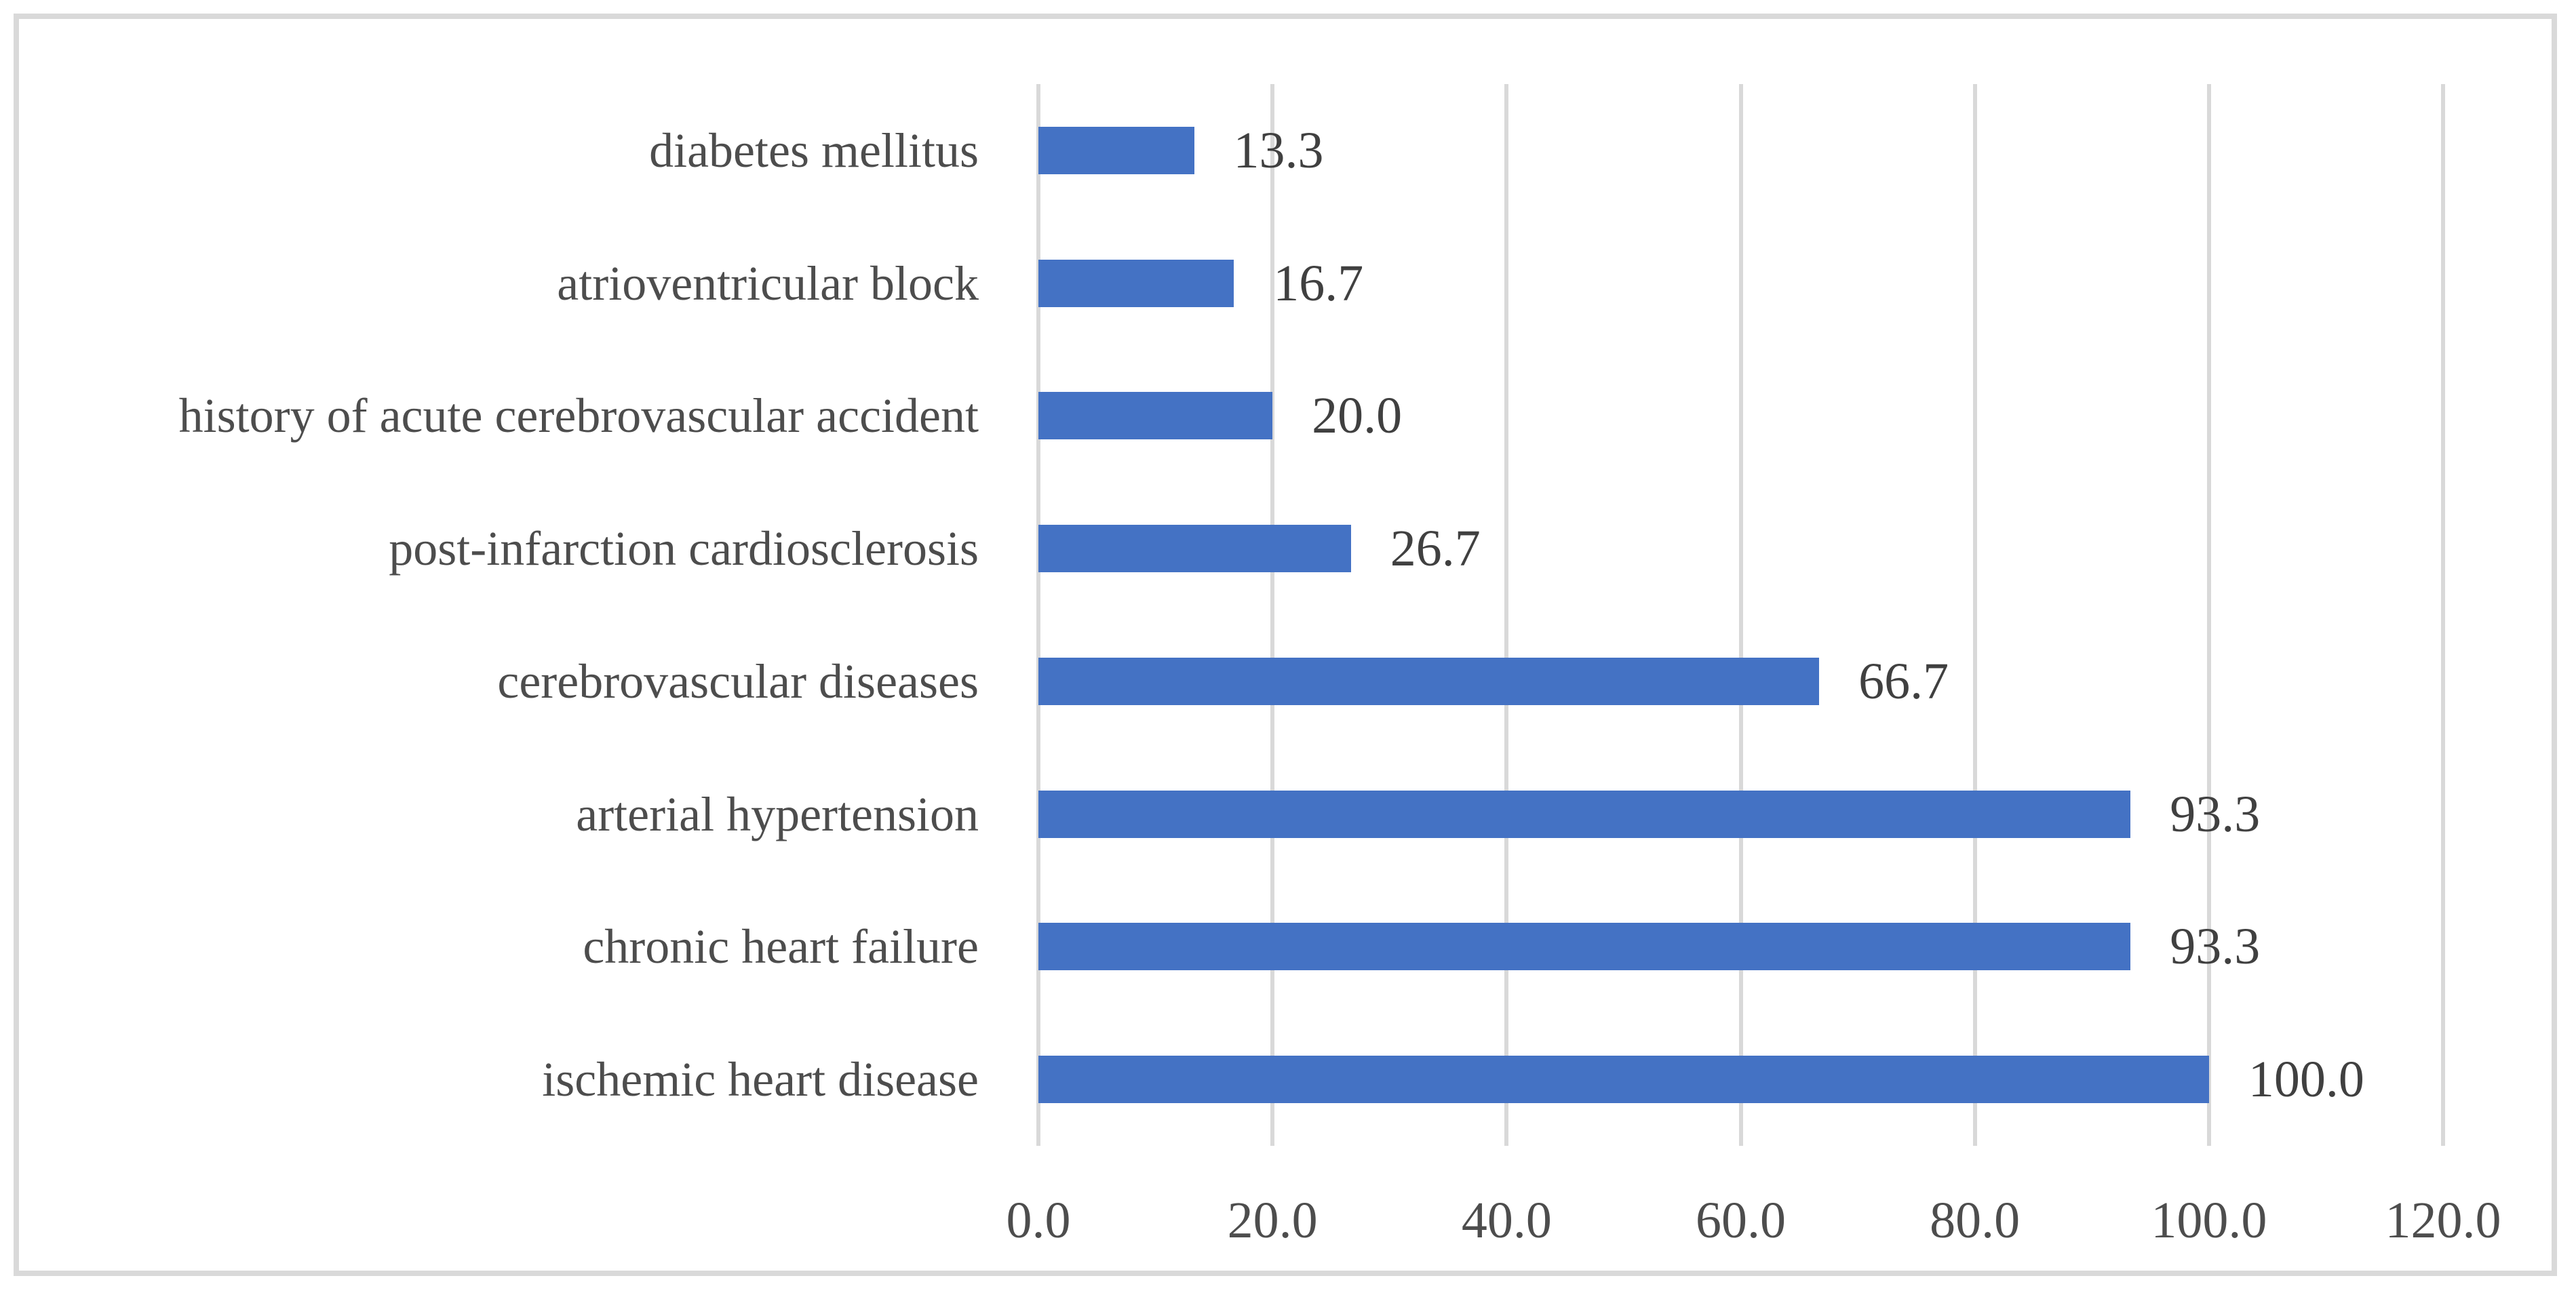 This screenshot has height=1295, width=2576. What do you see at coordinates (1155, 416) in the screenshot?
I see `bar-history-of-acute-cerebrovascular-accident` at bounding box center [1155, 416].